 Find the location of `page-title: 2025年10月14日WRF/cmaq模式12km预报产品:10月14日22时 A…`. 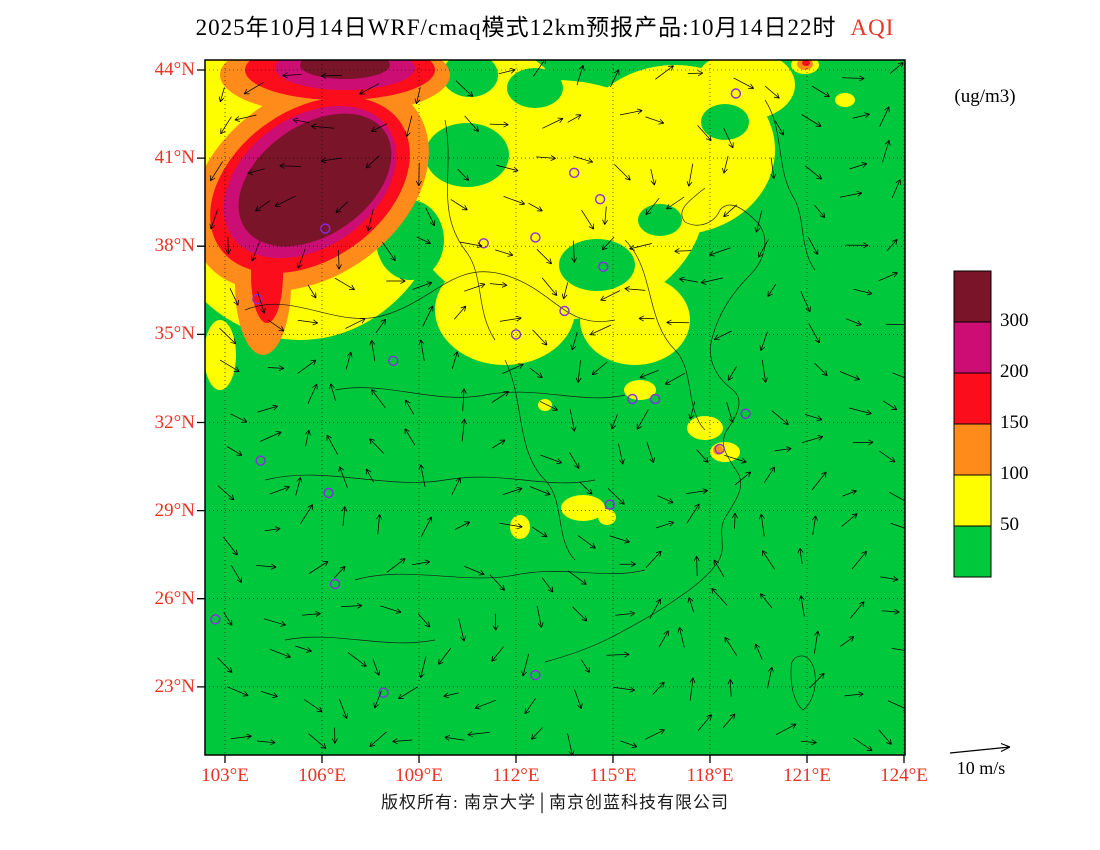

page-title: 2025年10月14日WRF/cmaq模式12km预报产品:10月14日22时 A… is located at coordinates (545, 25).